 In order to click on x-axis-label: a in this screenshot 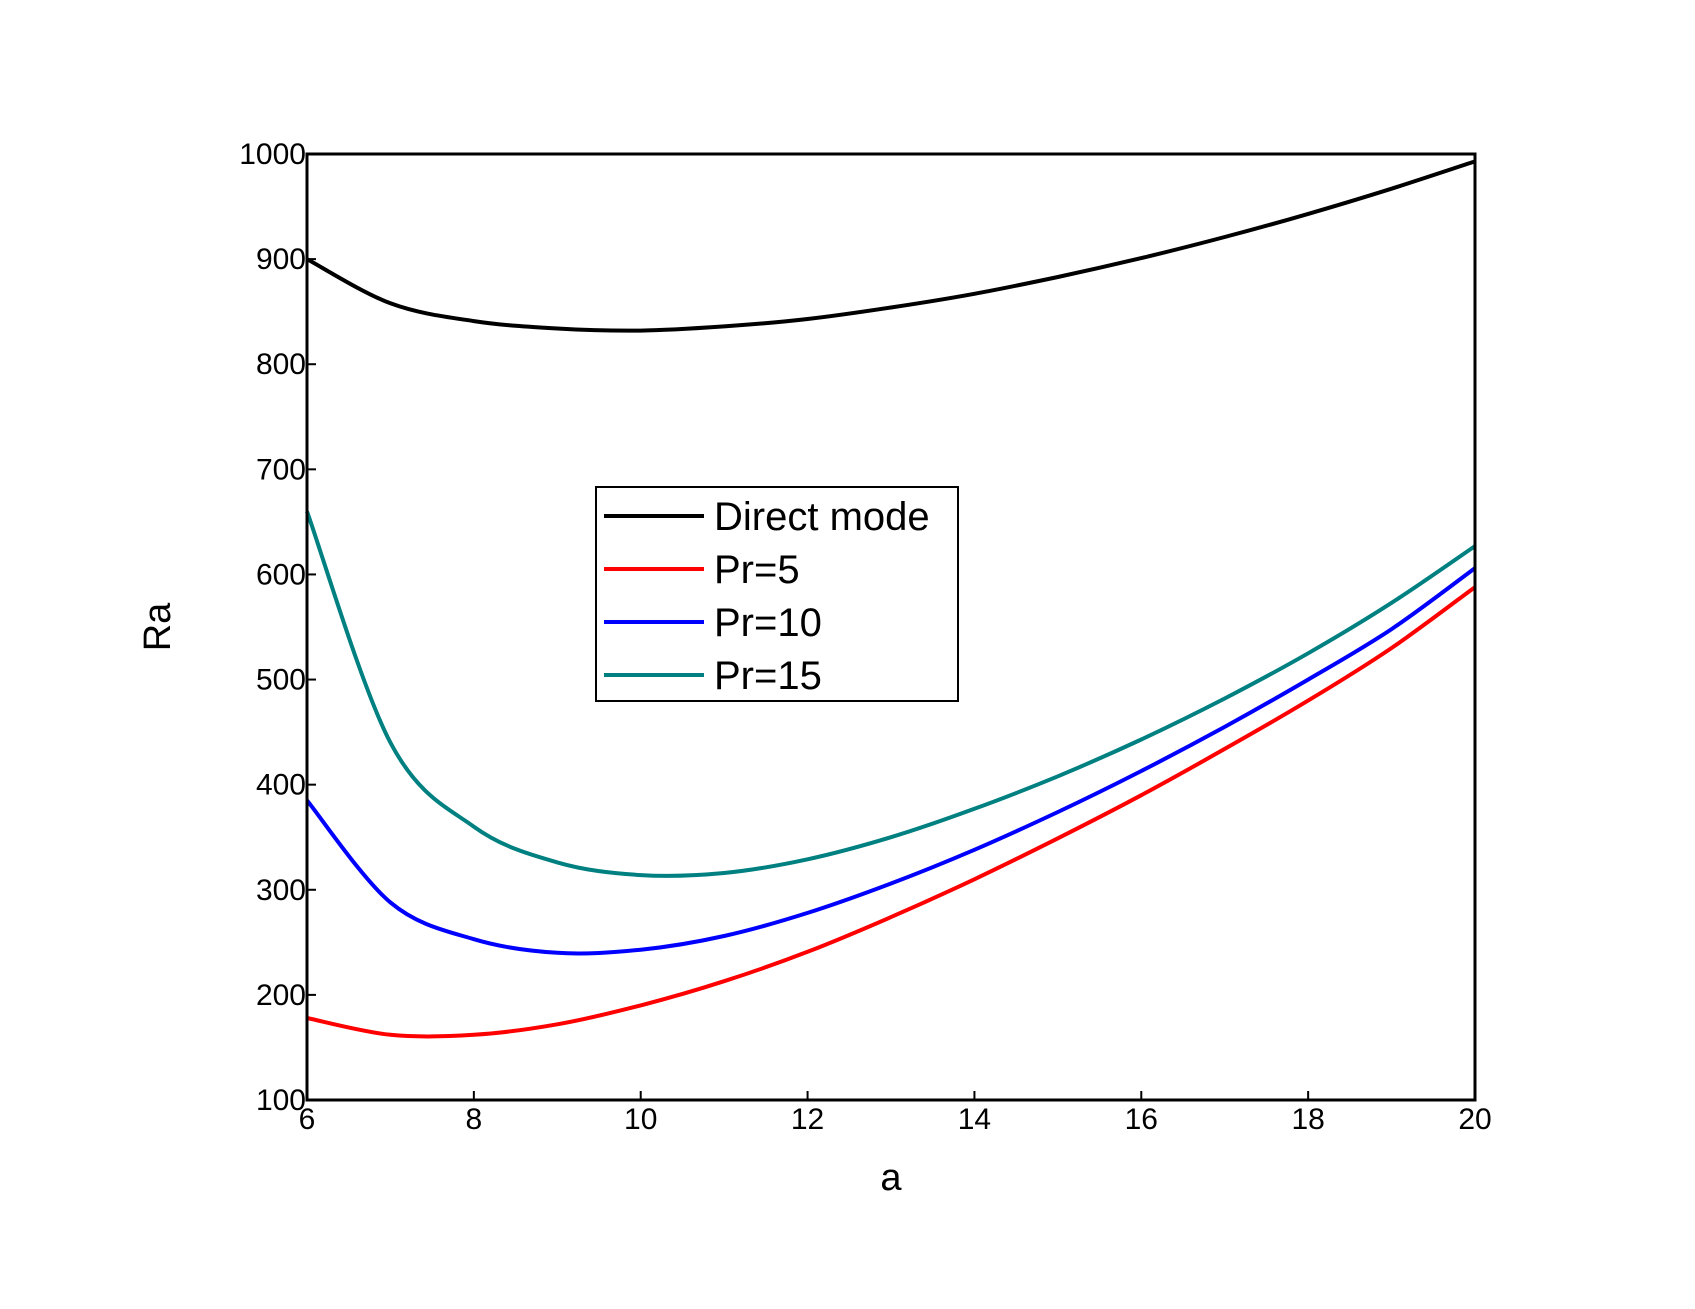, I will do `click(891, 1178)`.